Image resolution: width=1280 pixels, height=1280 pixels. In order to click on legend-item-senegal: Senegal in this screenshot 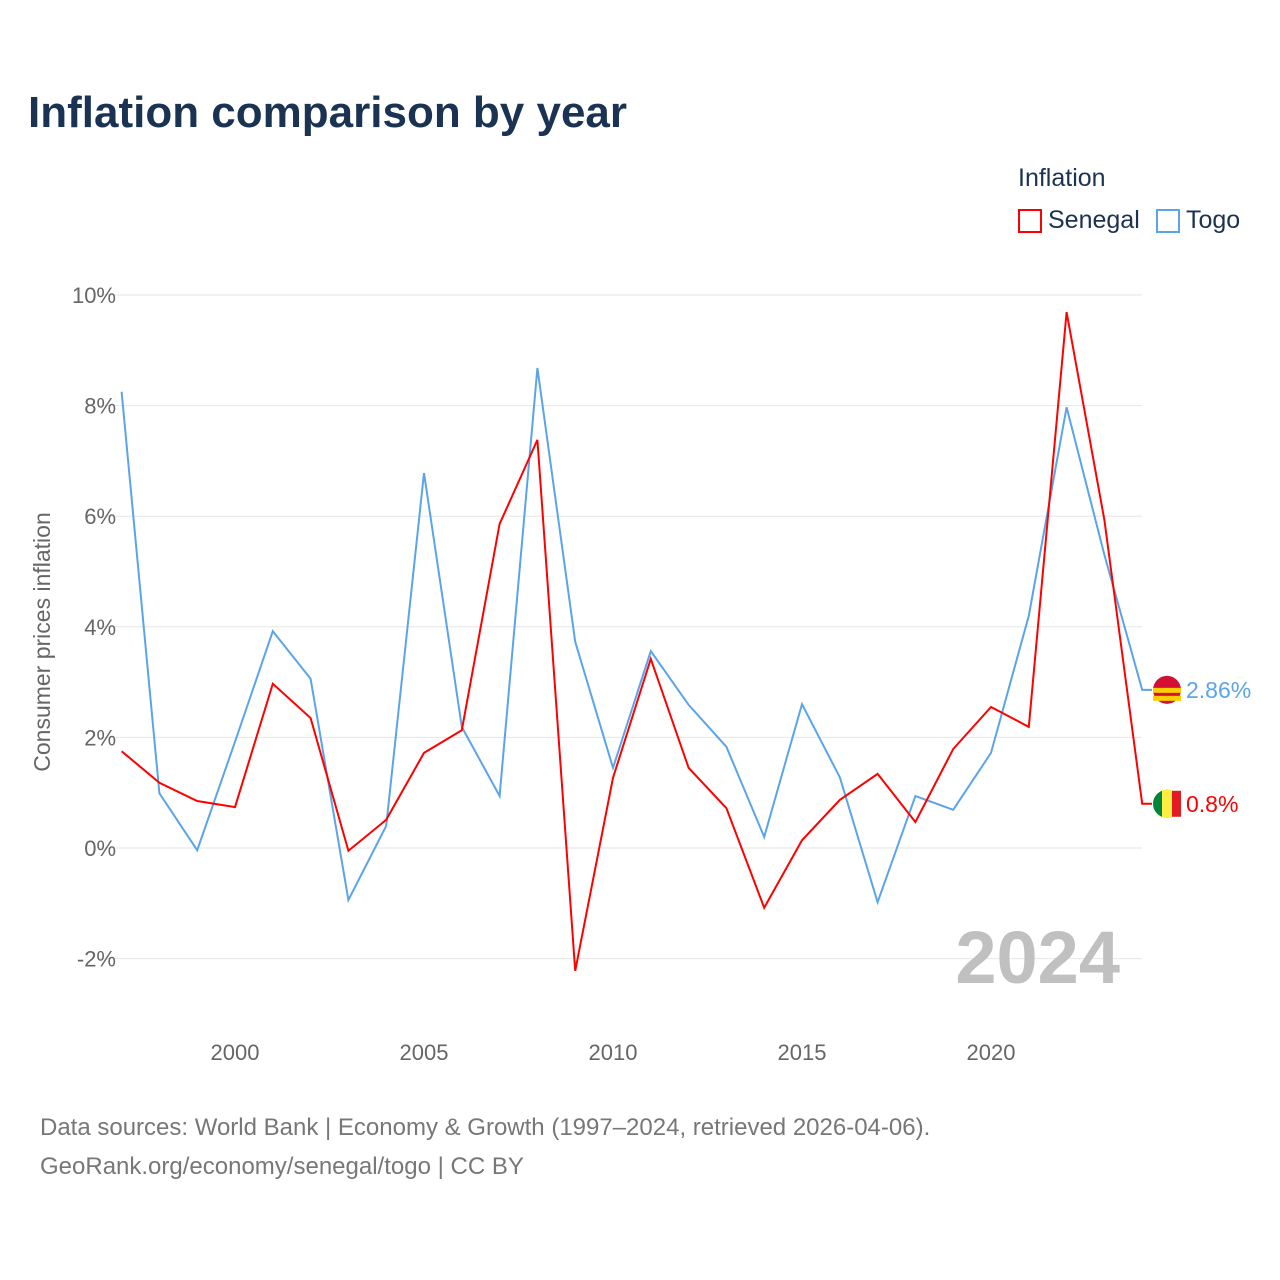, I will do `click(1079, 220)`.